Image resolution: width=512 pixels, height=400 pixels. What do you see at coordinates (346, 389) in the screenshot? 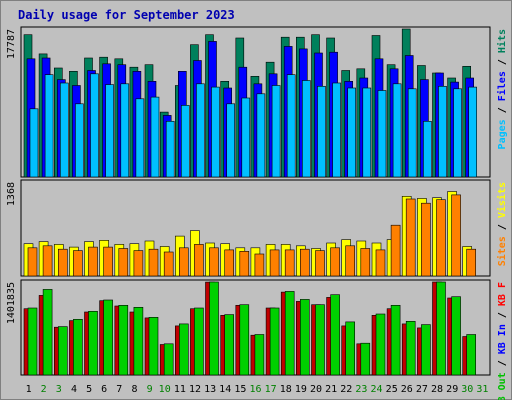
I see `x-tick-day-22: 22` at bounding box center [346, 389].